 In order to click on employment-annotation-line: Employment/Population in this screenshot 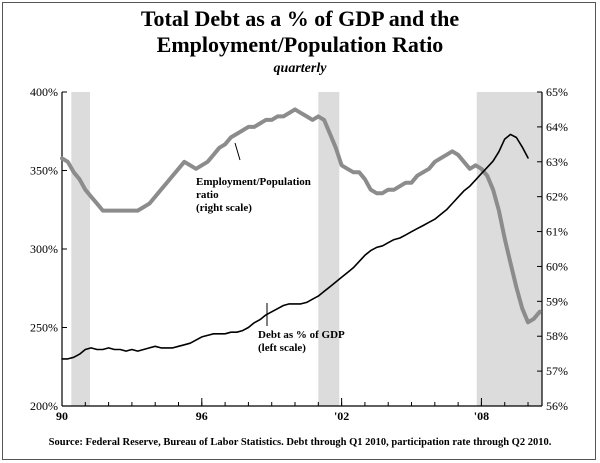, I will do `click(253, 182)`.